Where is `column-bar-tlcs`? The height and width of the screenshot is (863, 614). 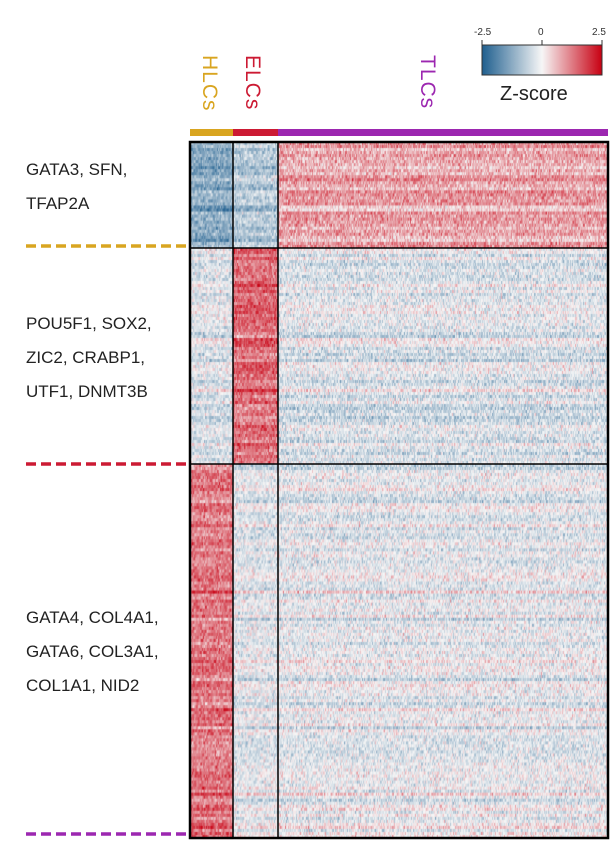 column-bar-tlcs is located at coordinates (443, 132).